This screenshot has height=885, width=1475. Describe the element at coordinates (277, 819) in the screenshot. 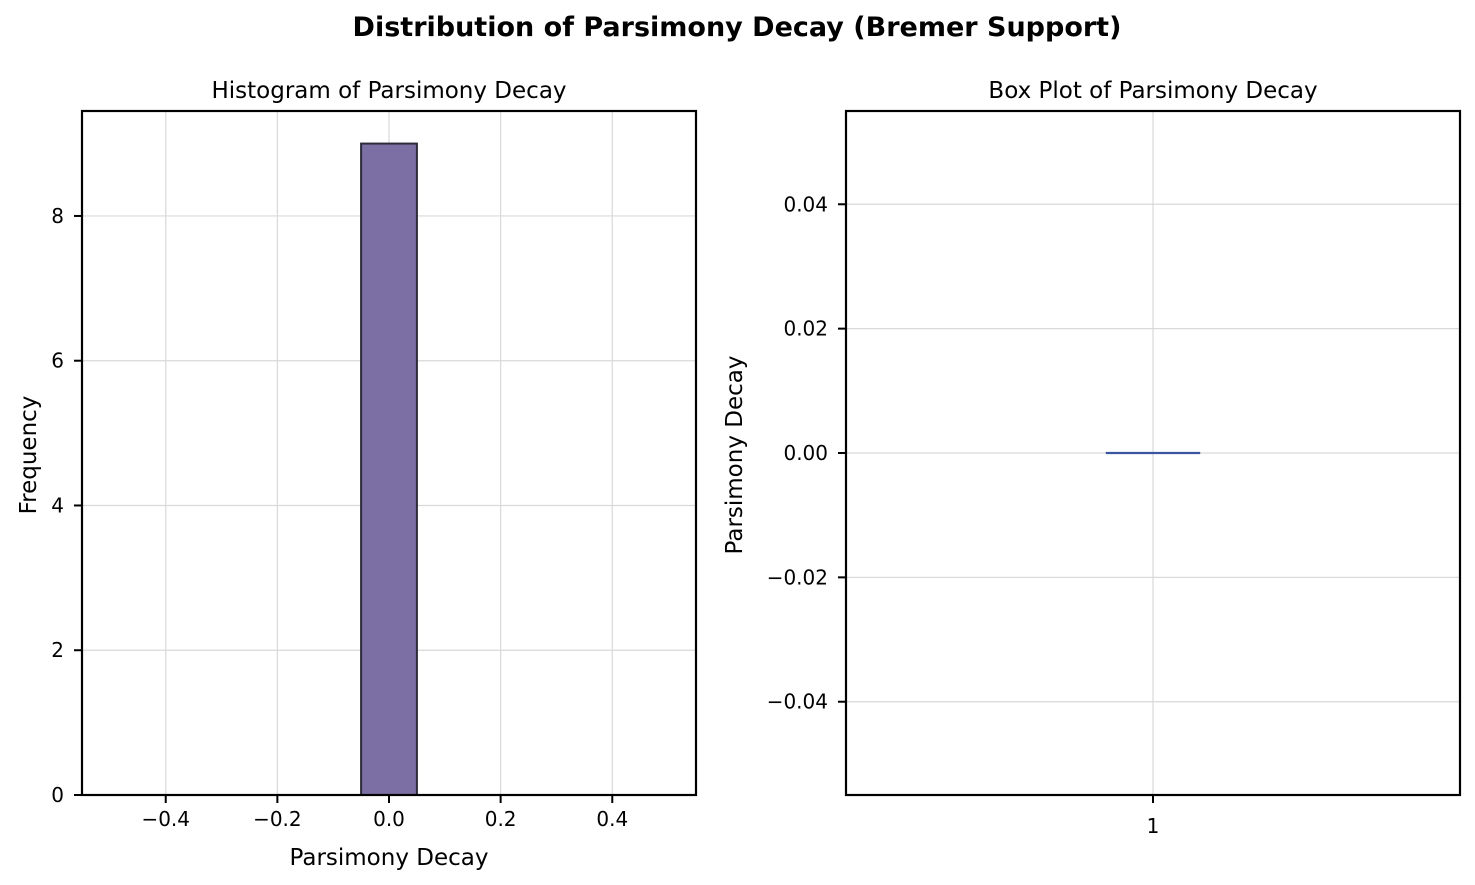

I see `histogram-x-tick-label: −0.2` at that location.